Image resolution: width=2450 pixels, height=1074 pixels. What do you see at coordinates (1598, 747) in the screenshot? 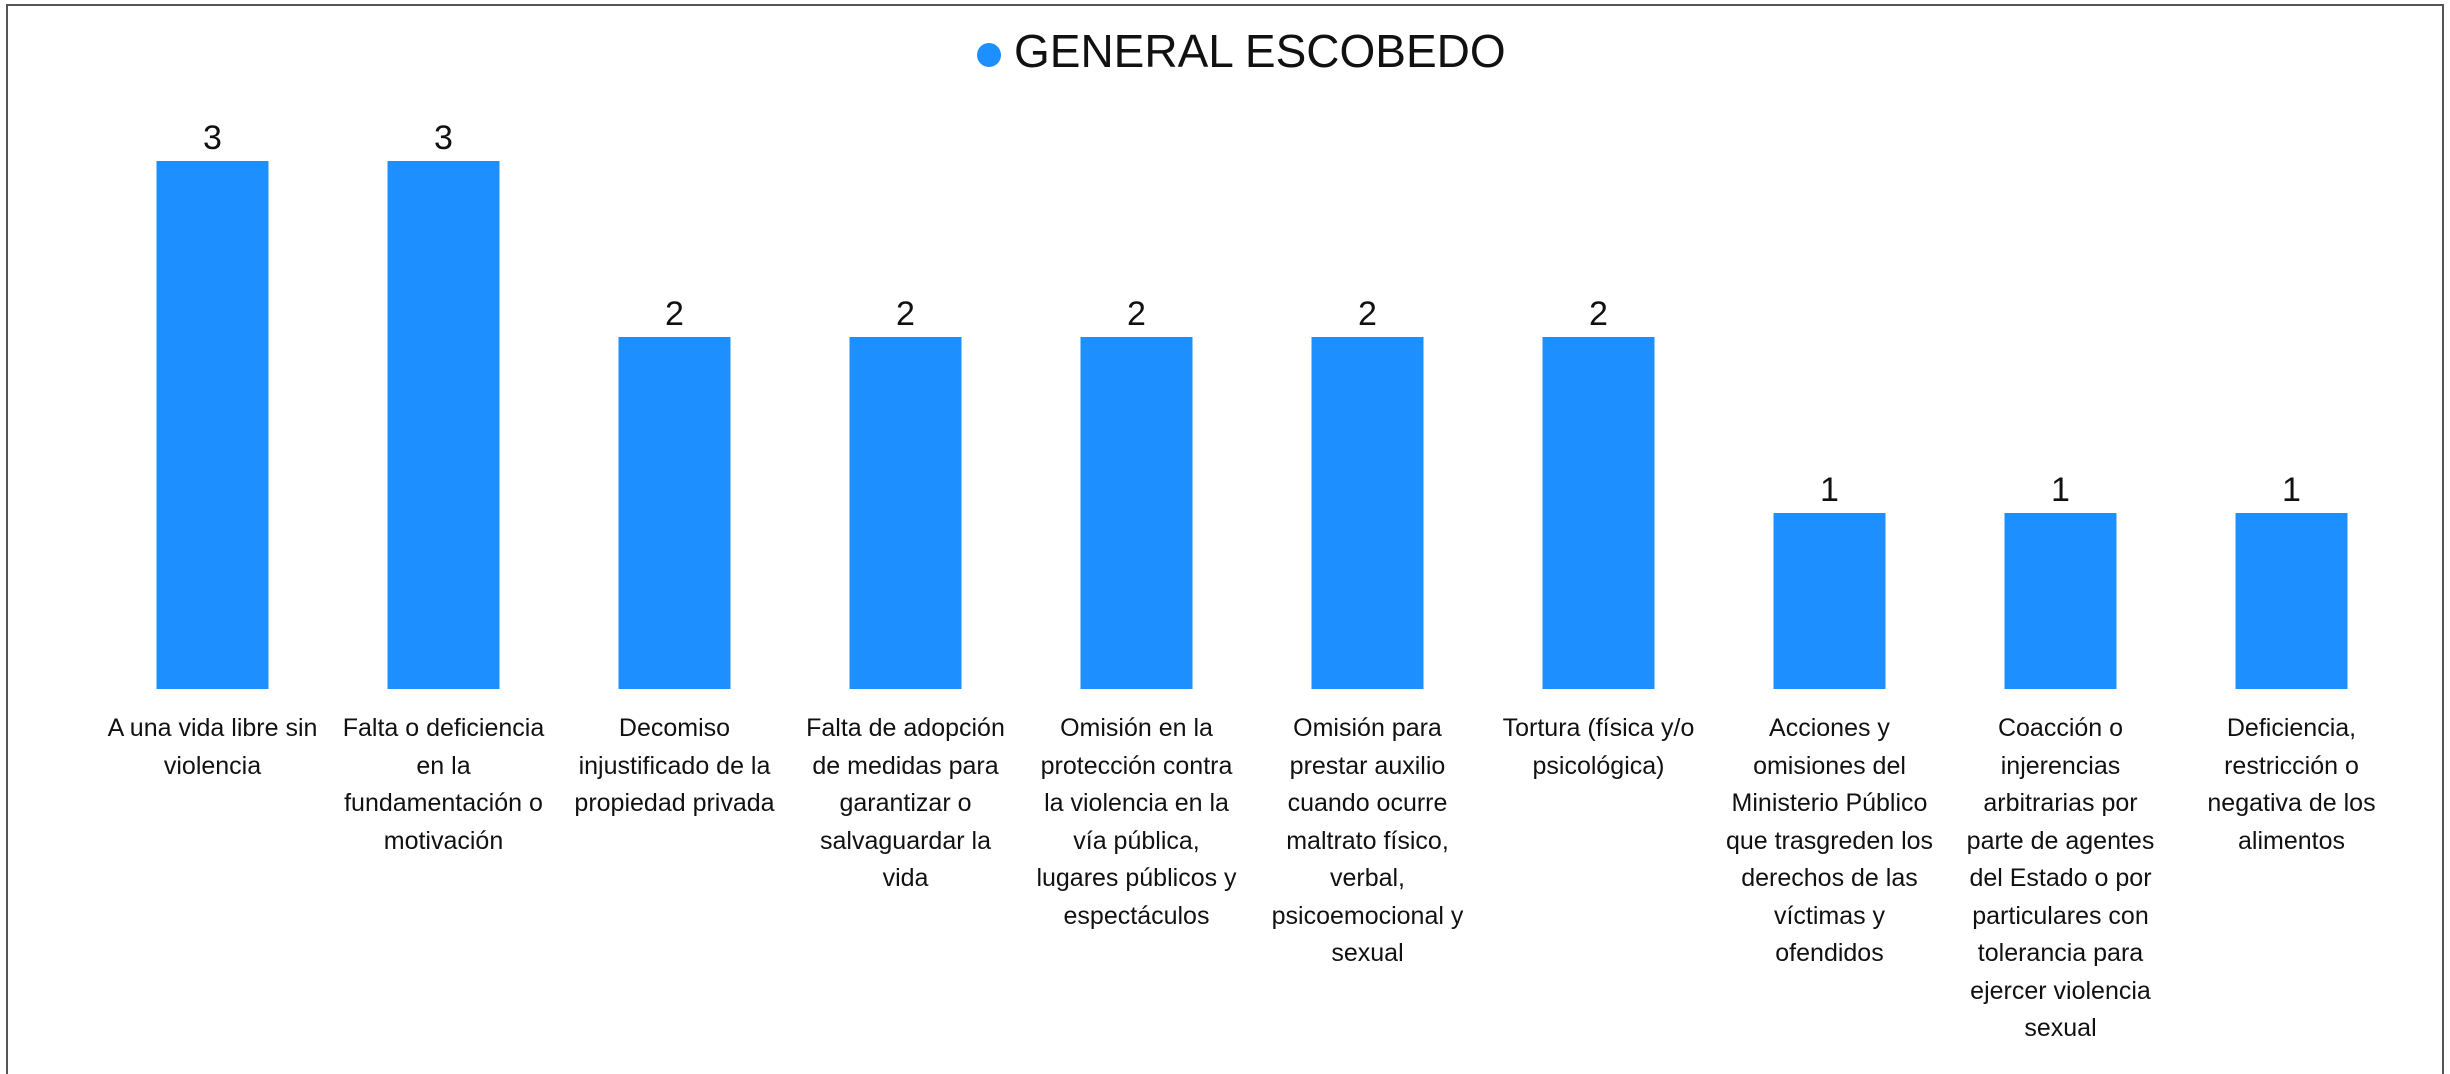
I see `x-tick-label: Tortura (física y/o psicológica)` at bounding box center [1598, 747].